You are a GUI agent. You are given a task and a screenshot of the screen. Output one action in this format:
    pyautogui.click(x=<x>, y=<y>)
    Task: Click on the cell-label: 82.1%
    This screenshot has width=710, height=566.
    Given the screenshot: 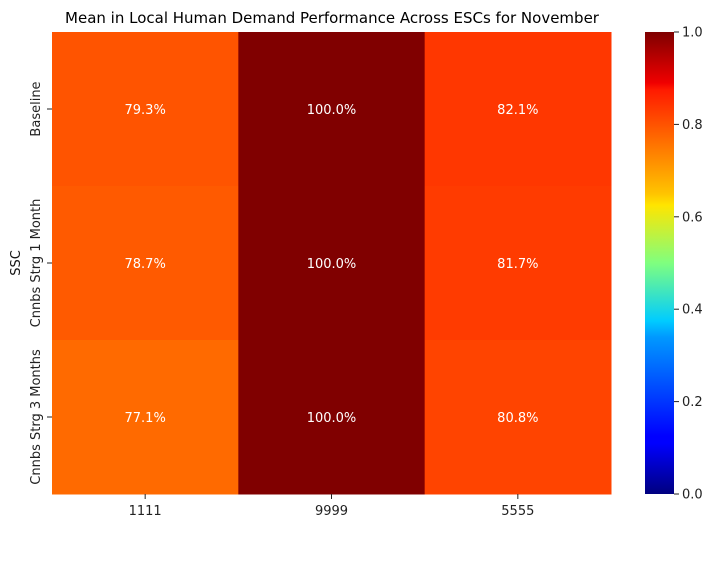 What is the action you would take?
    pyautogui.click(x=517, y=110)
    